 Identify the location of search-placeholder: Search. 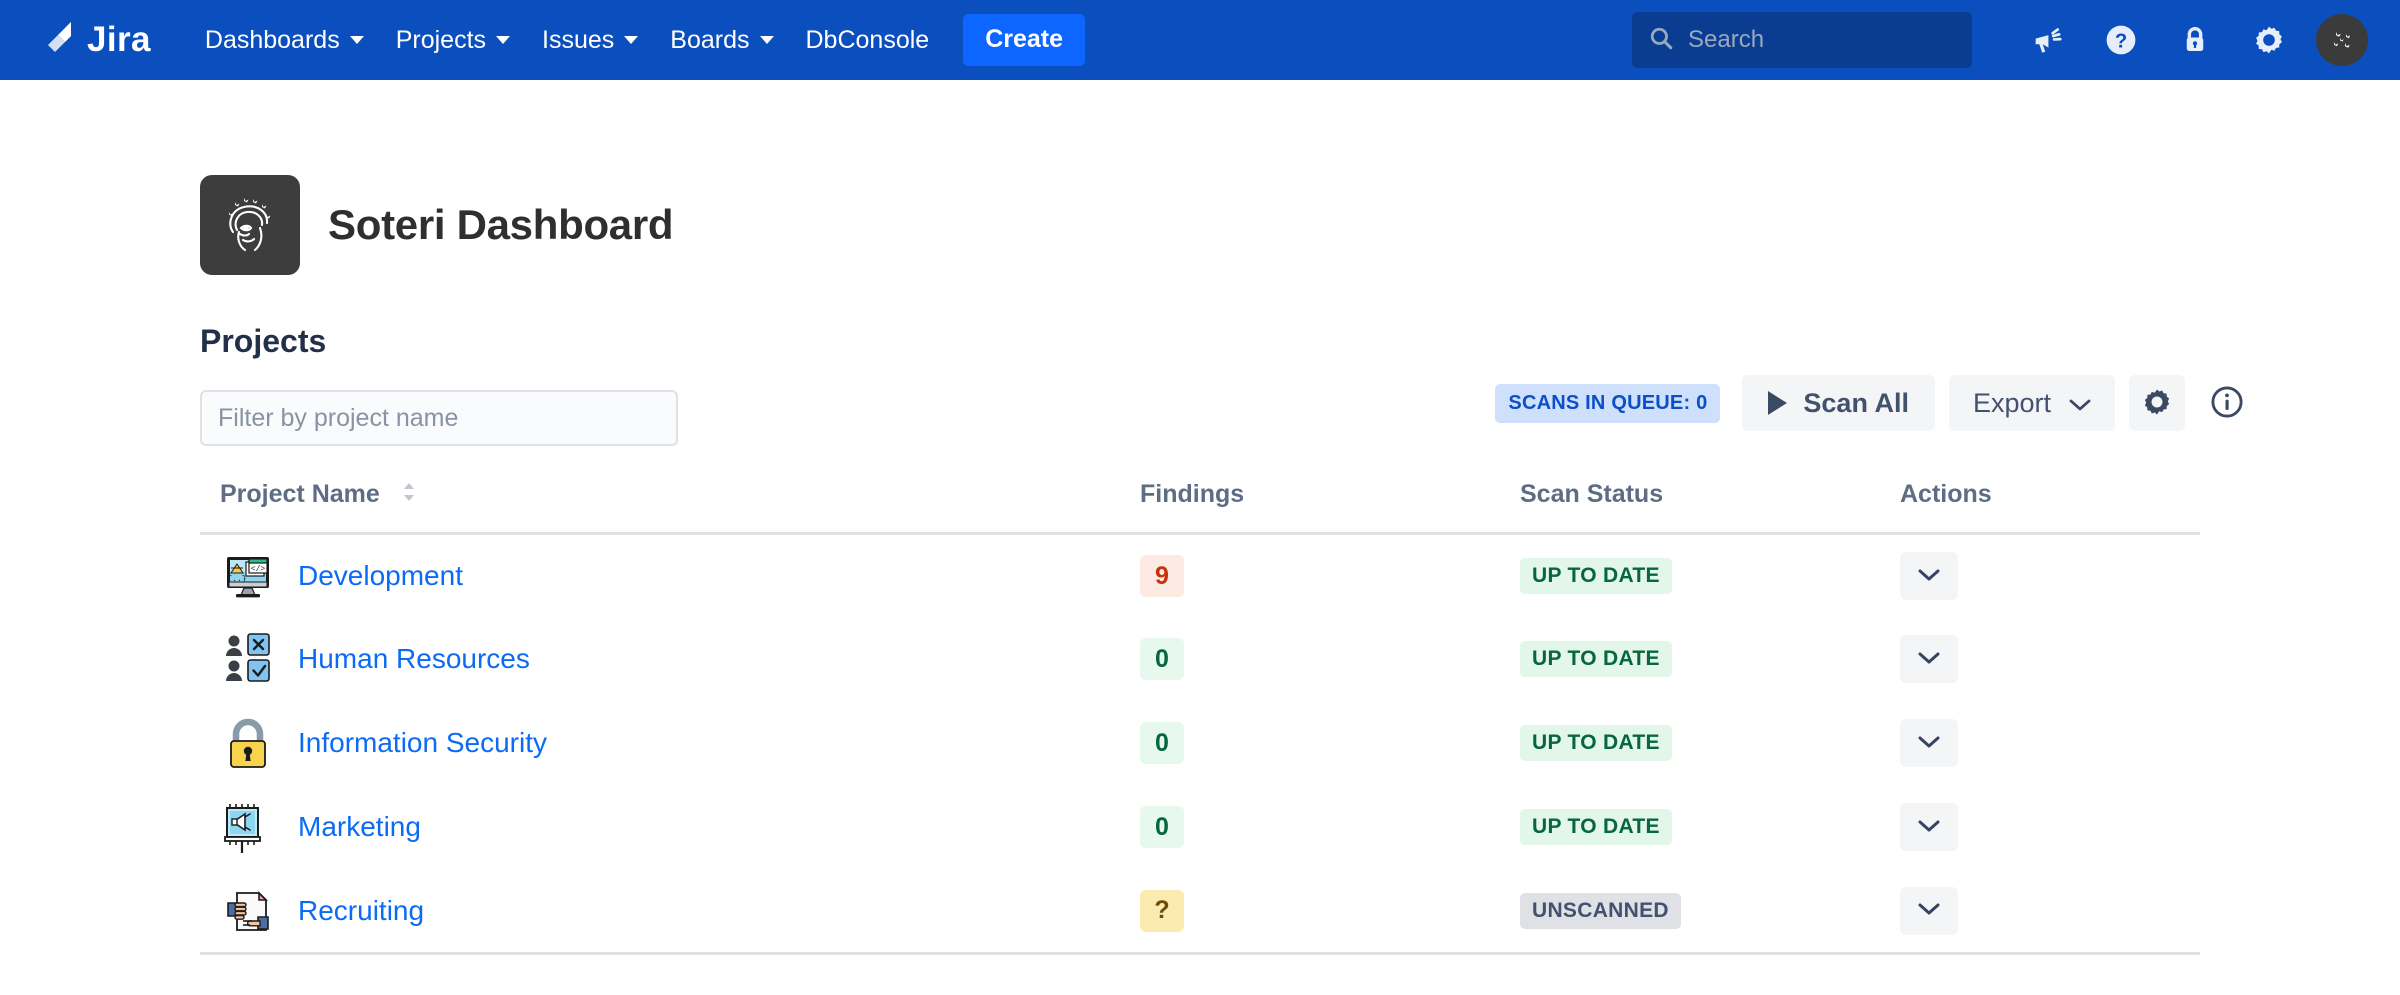
(1726, 39).